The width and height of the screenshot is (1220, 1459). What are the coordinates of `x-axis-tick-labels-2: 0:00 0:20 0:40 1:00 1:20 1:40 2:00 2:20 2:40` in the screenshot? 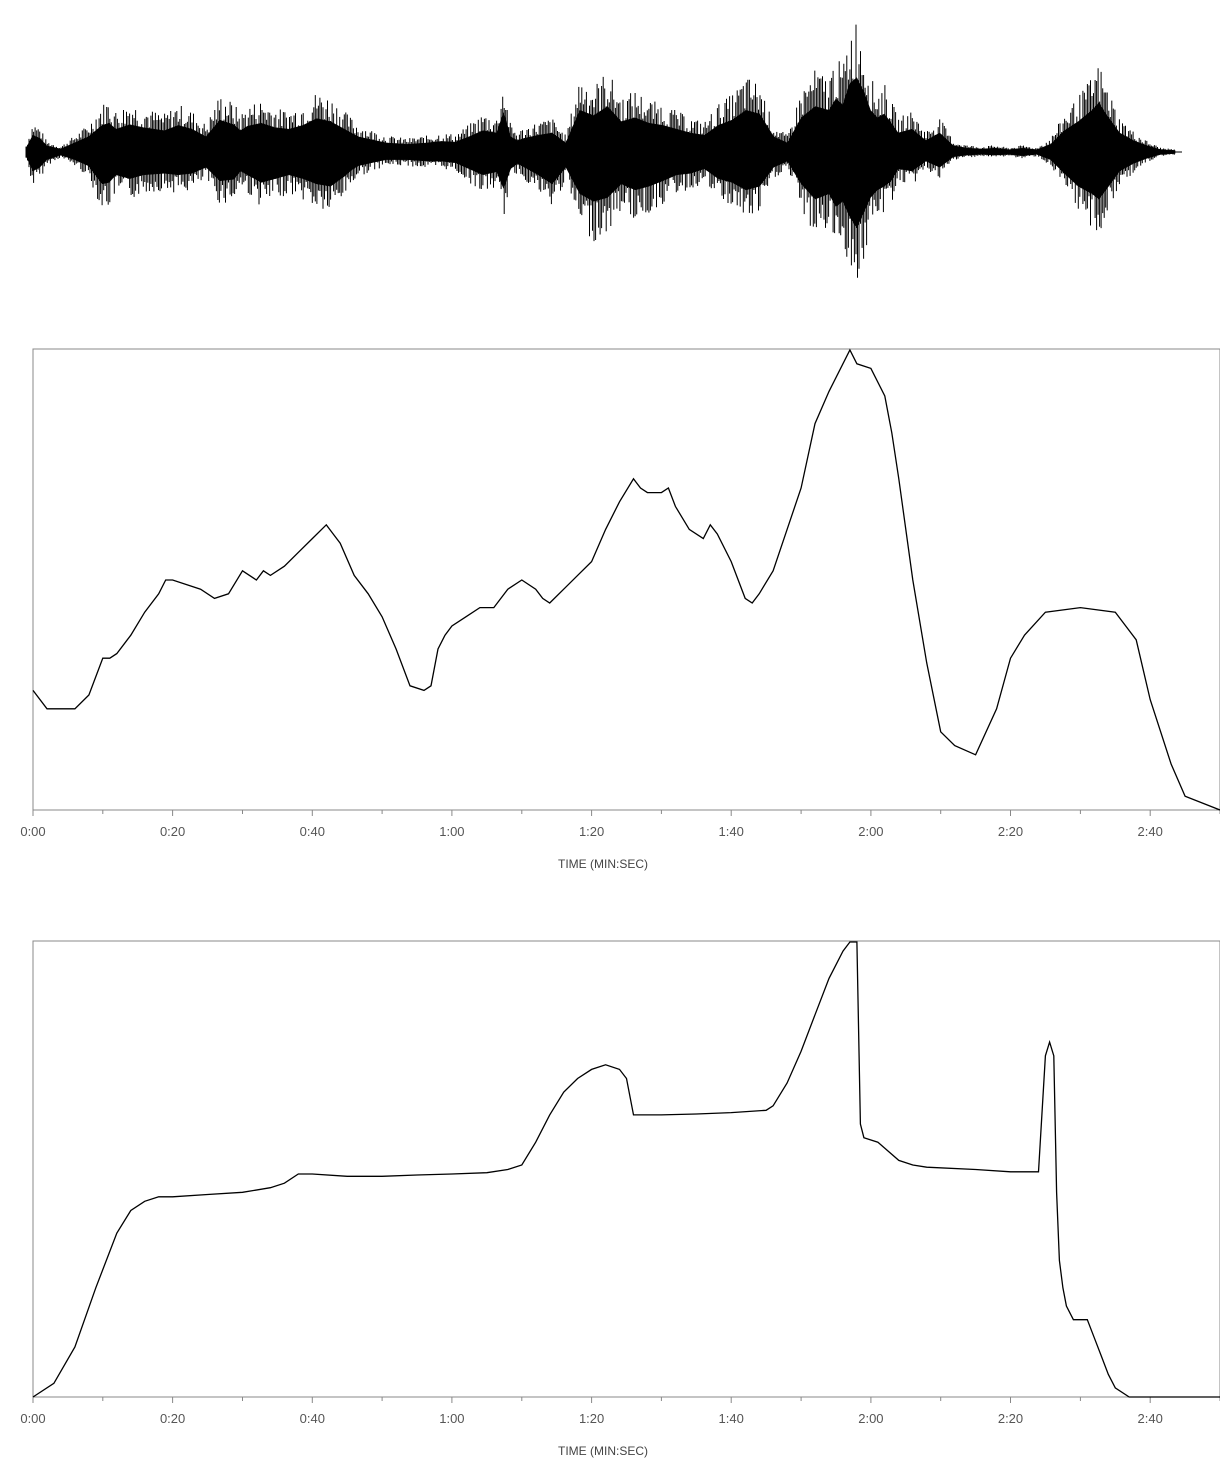 It's located at (591, 831).